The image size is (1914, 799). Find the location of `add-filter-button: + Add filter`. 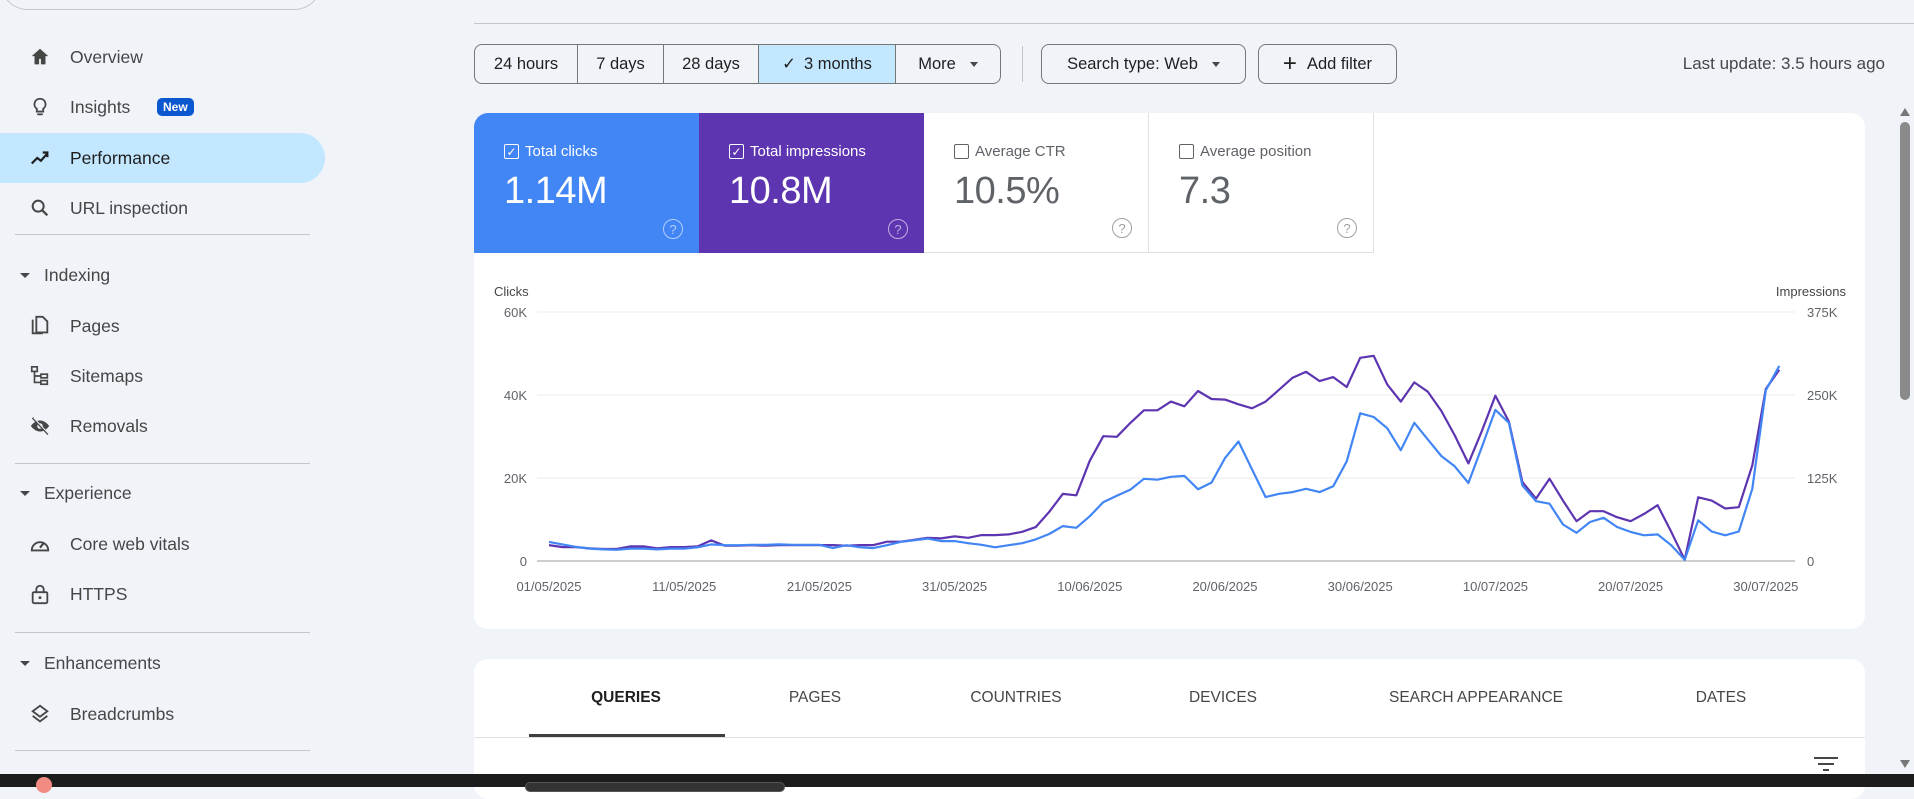

add-filter-button: + Add filter is located at coordinates (1327, 64).